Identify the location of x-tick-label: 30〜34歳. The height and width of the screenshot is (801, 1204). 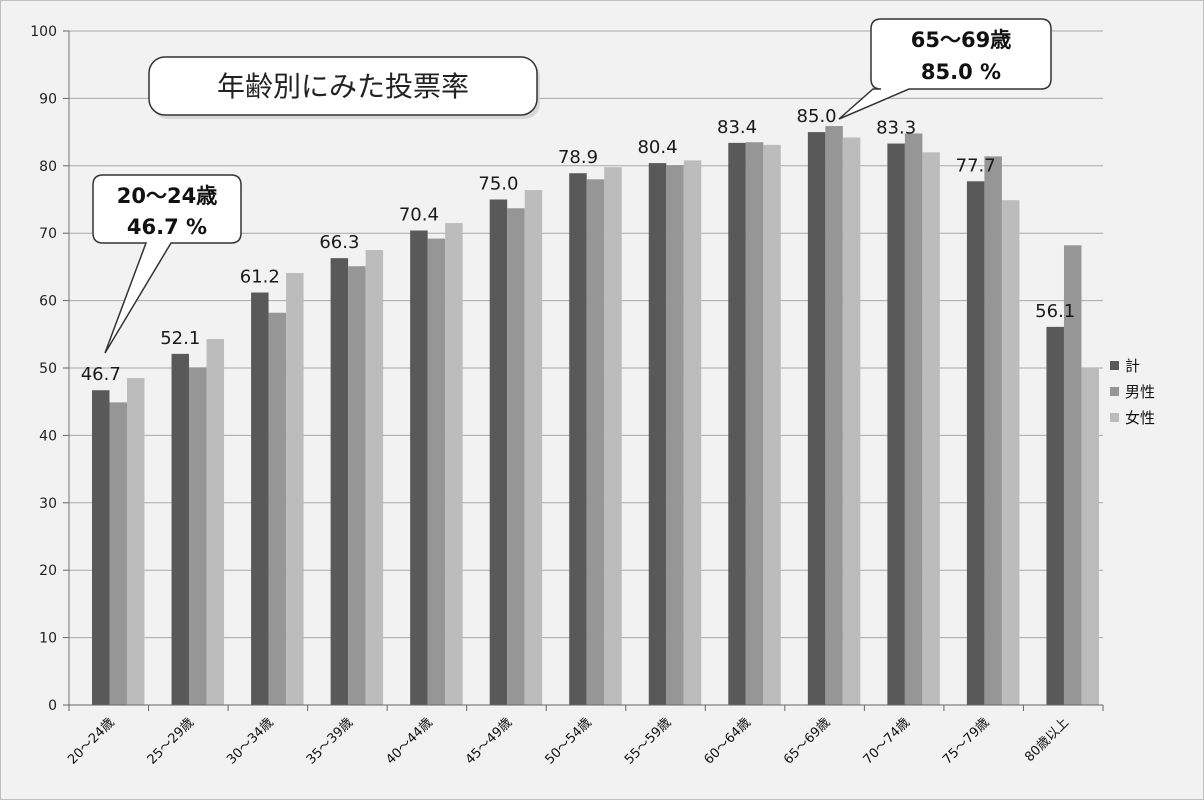
(250, 741).